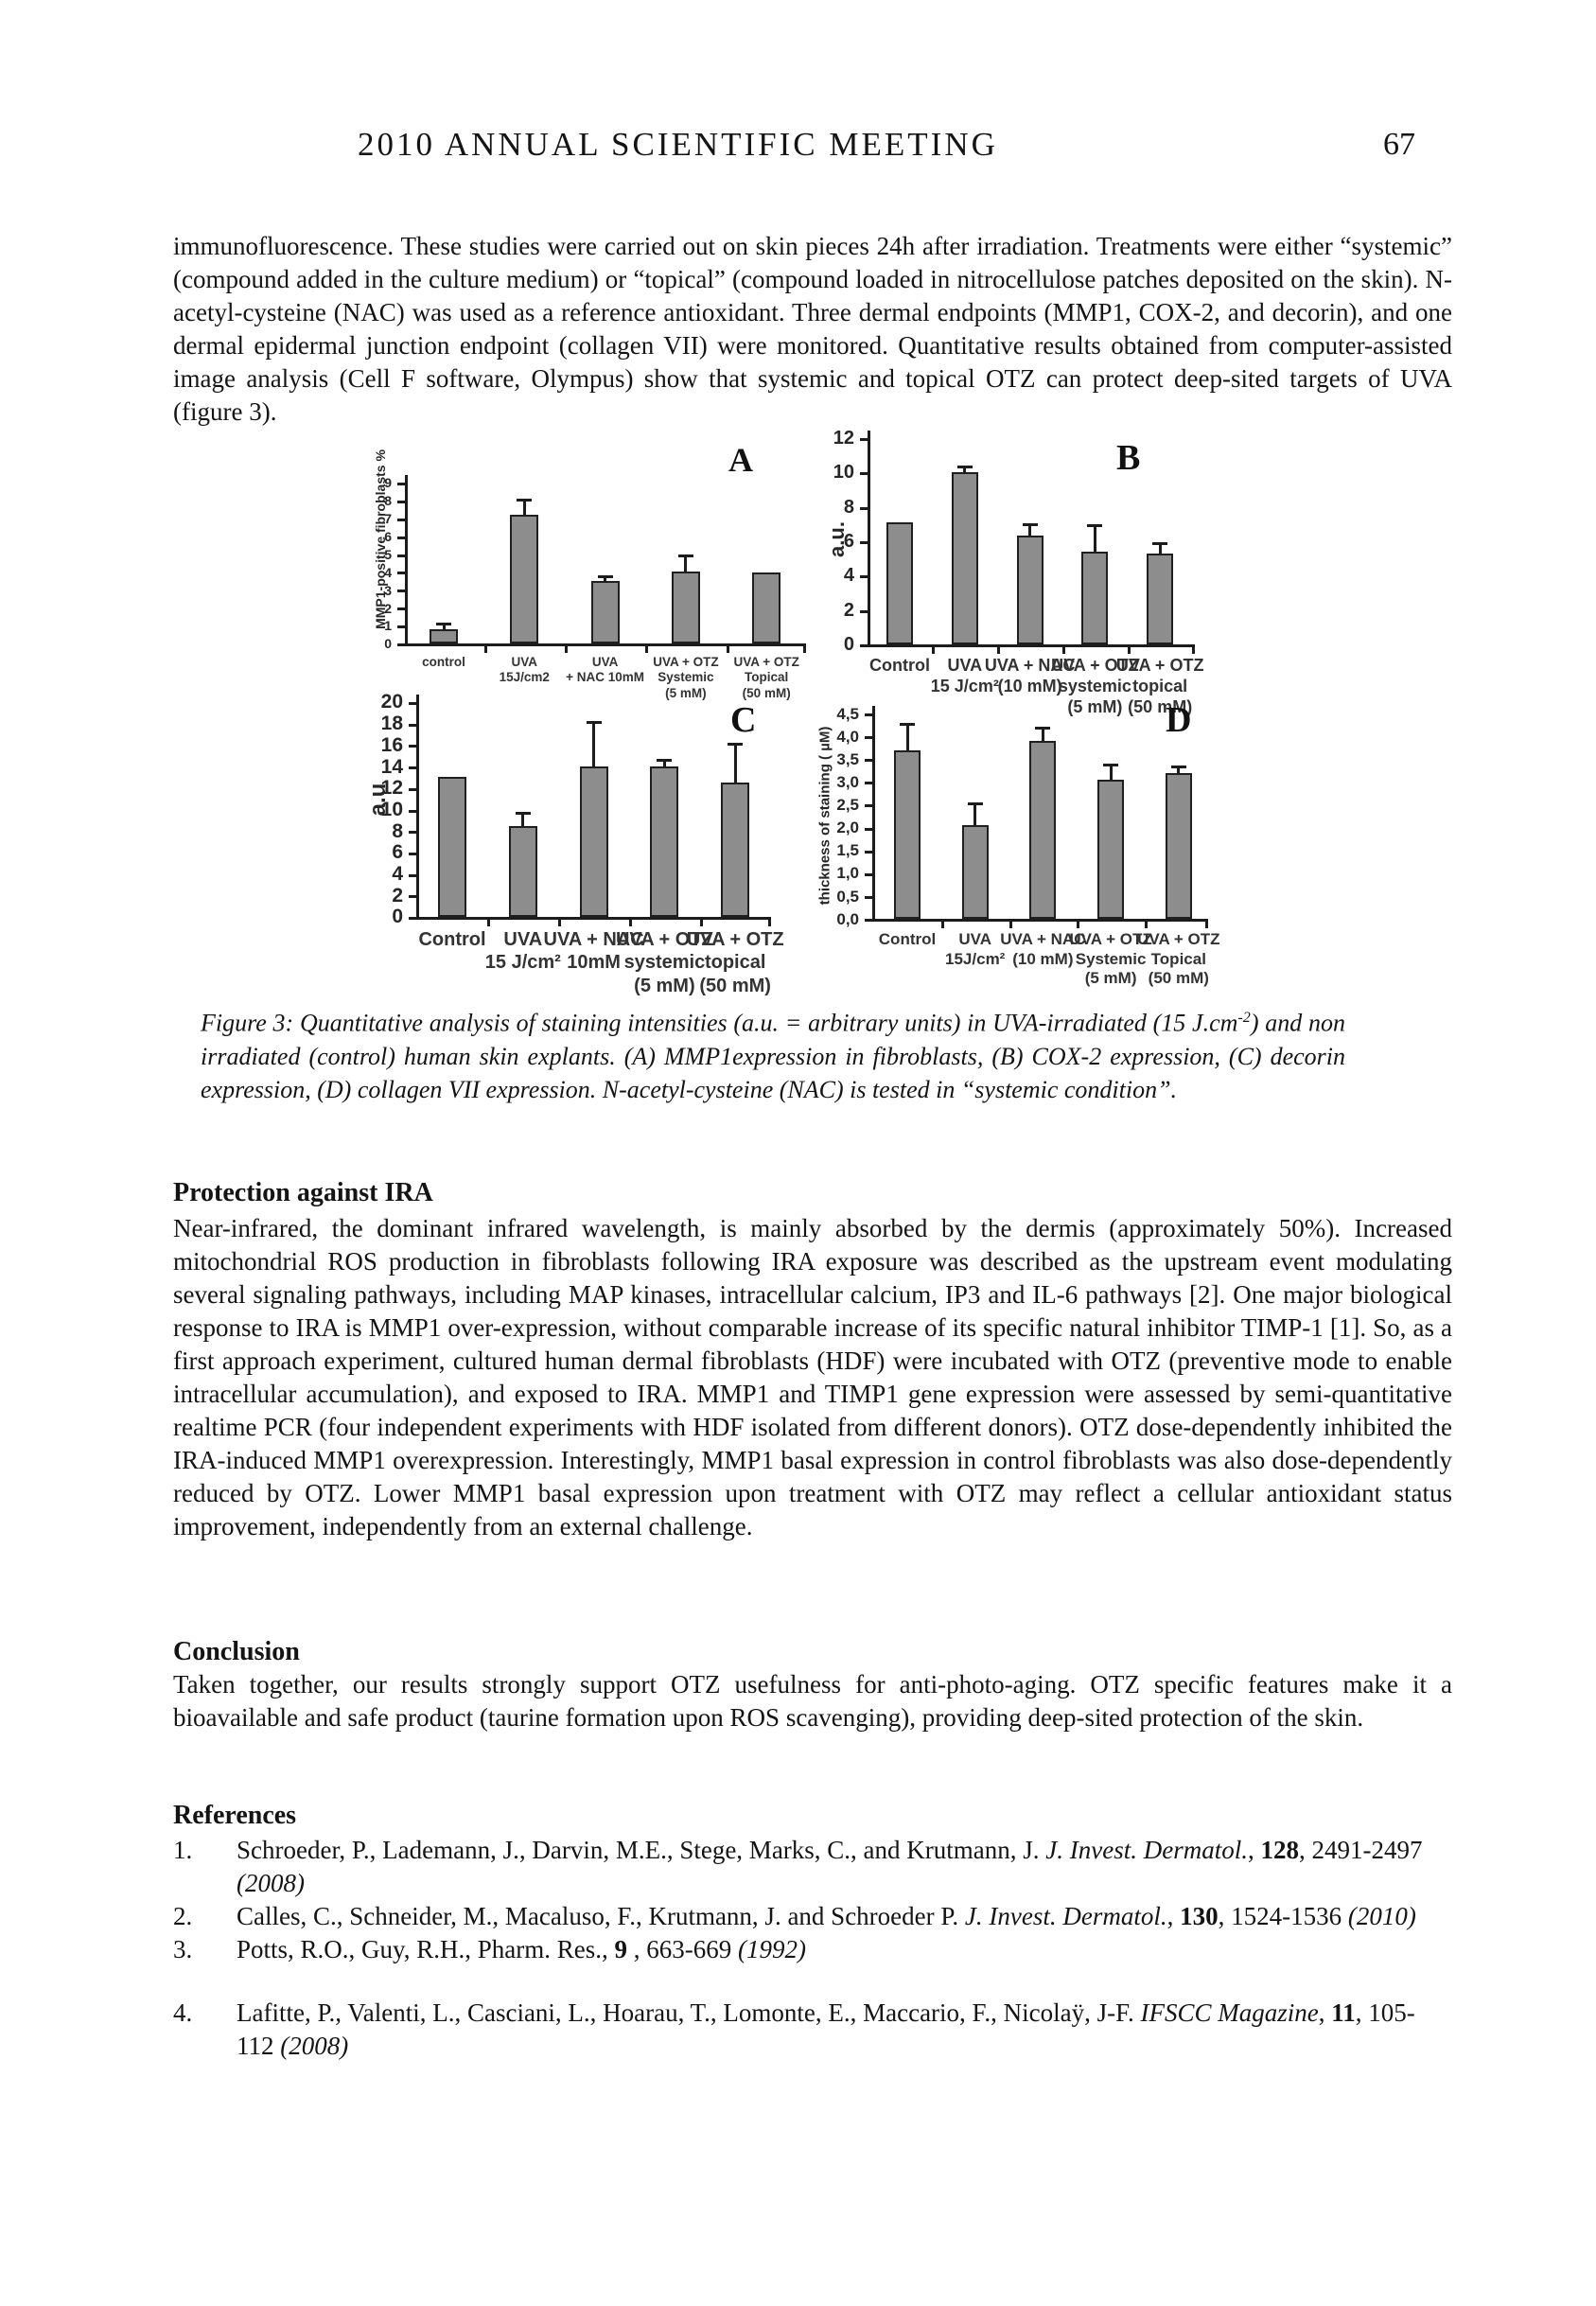  Describe the element at coordinates (1095, 686) in the screenshot. I see `x-tick-label: UVA + OTZ systemic (5 mM)` at that location.